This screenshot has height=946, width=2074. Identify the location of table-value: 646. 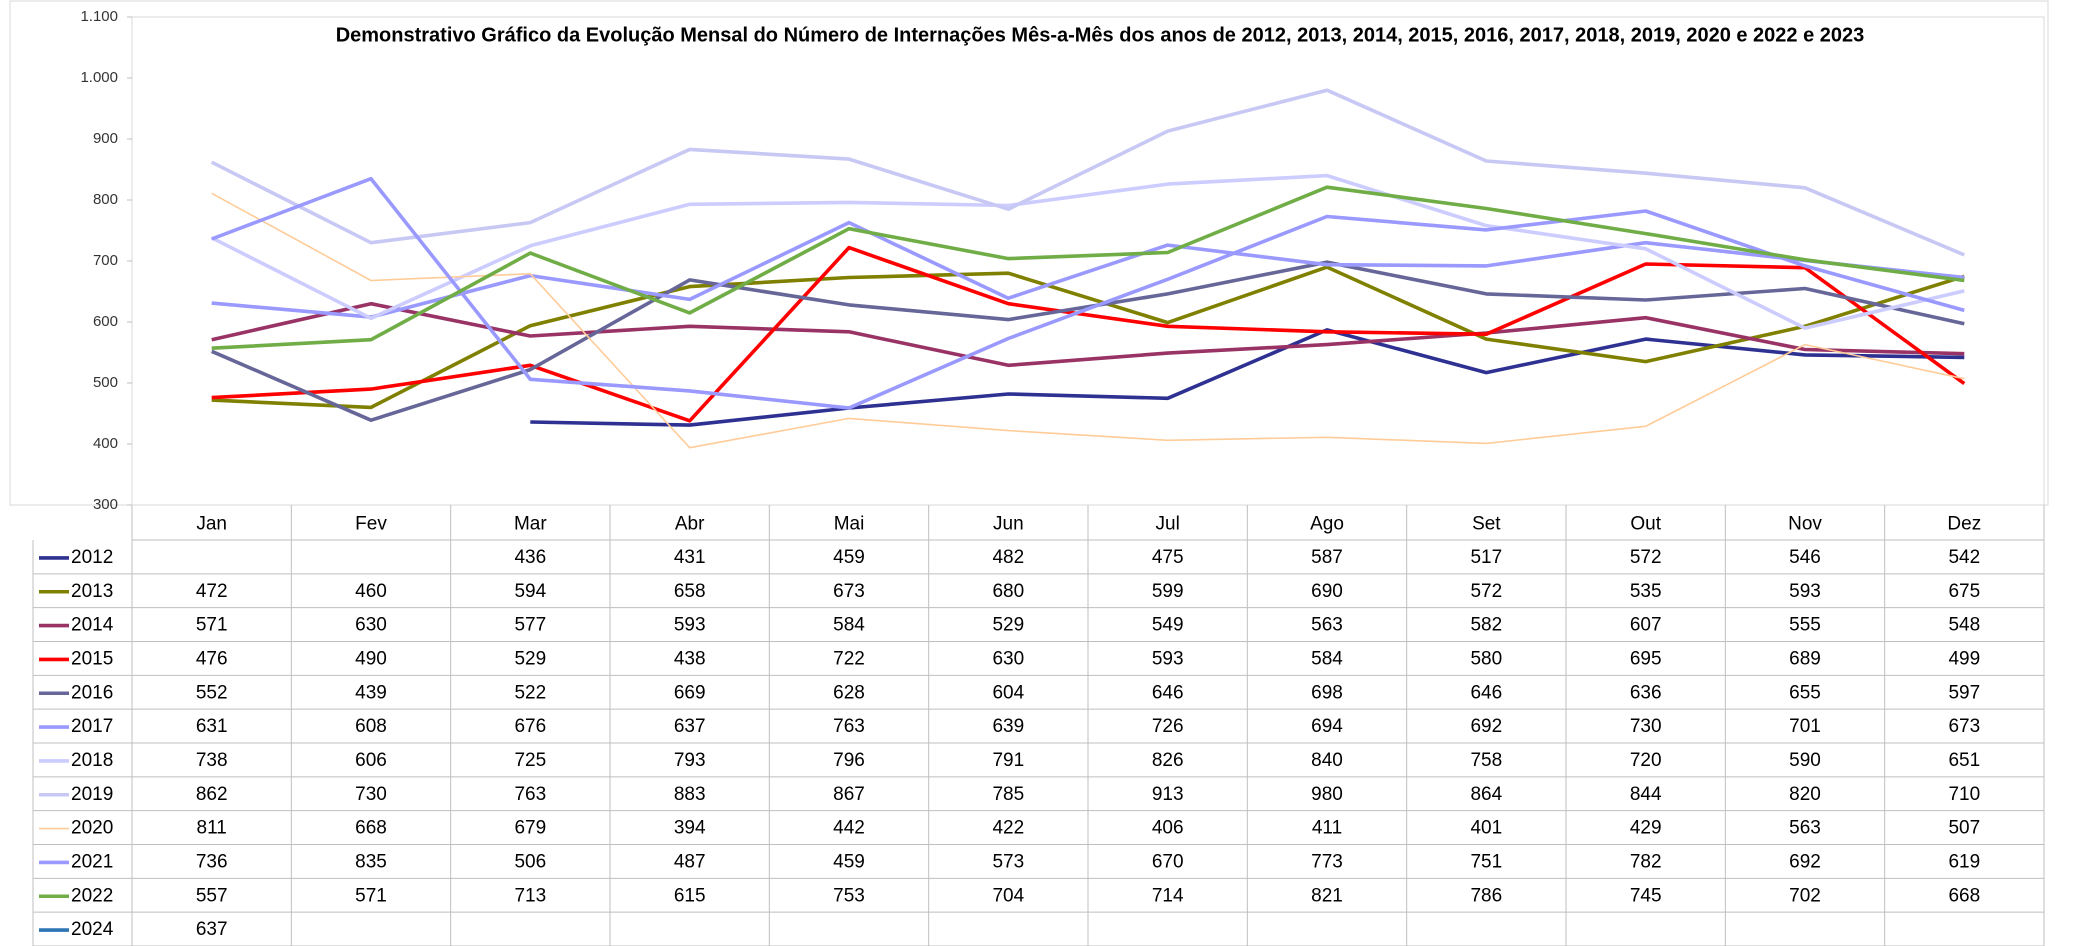
(1486, 692).